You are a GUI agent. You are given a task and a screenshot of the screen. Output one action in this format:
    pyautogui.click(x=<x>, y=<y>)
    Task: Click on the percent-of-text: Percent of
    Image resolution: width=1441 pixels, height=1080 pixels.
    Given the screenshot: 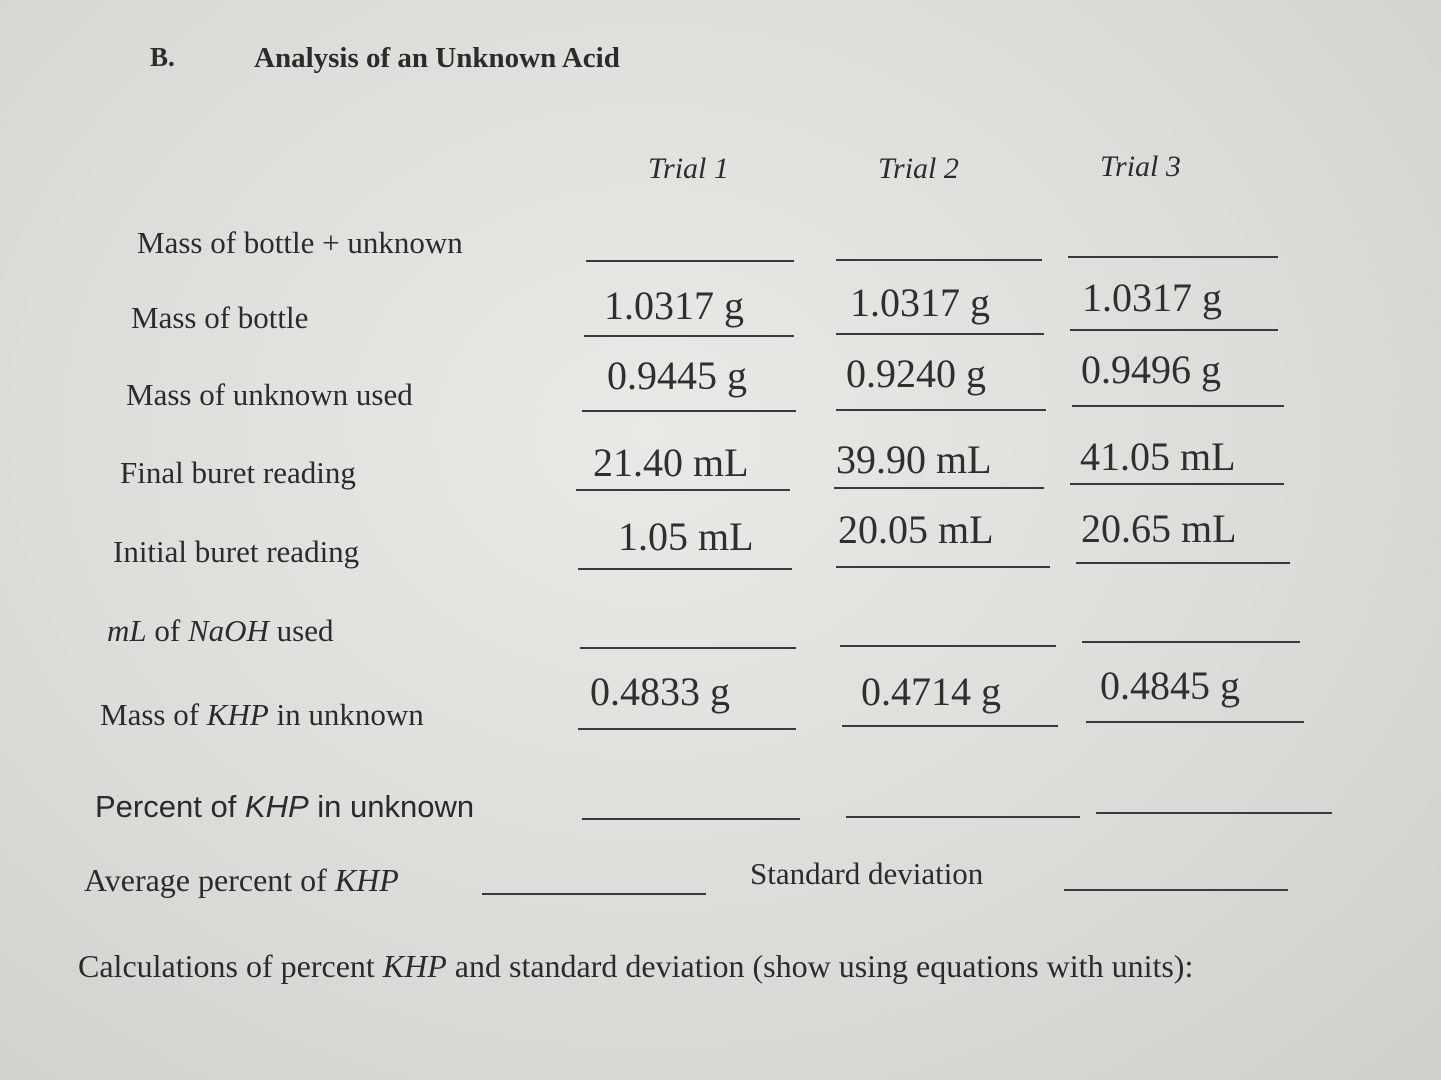 What is the action you would take?
    pyautogui.click(x=170, y=806)
    